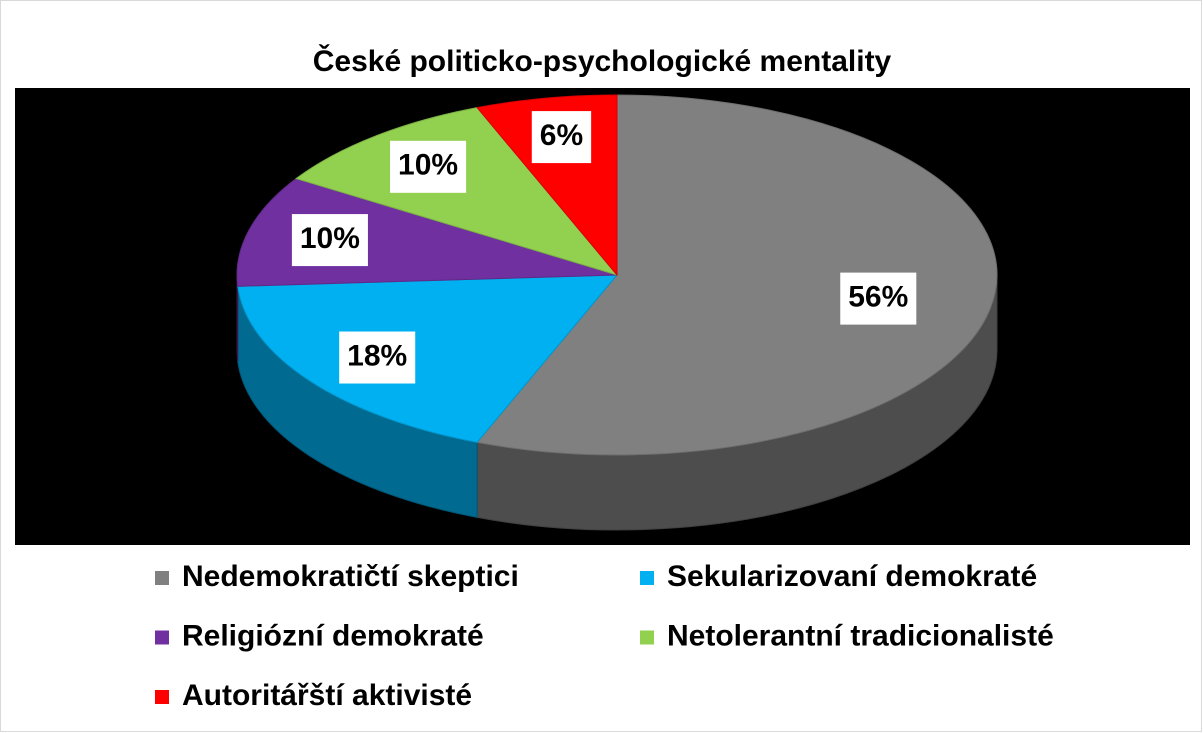 This screenshot has width=1203, height=733. What do you see at coordinates (860, 635) in the screenshot?
I see `legend-label: Netolerantní tradicionalisté` at bounding box center [860, 635].